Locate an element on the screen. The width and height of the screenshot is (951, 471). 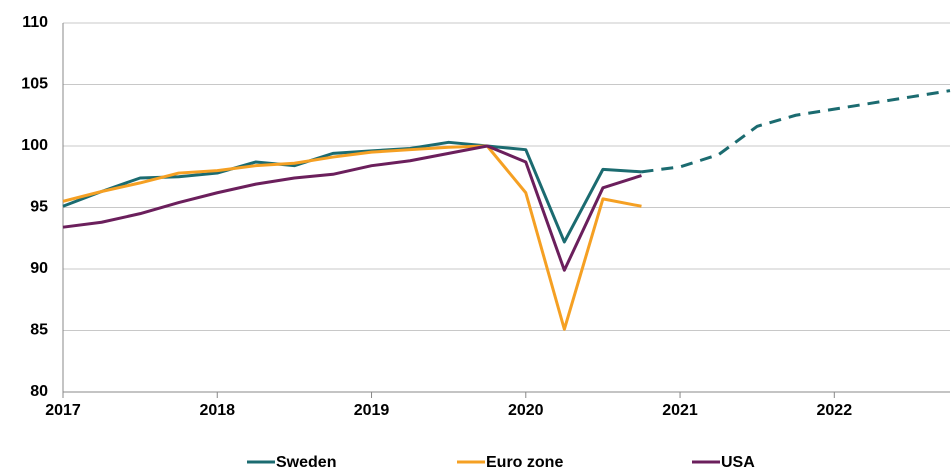
y-tick-label: 110 is located at coordinates (35, 22).